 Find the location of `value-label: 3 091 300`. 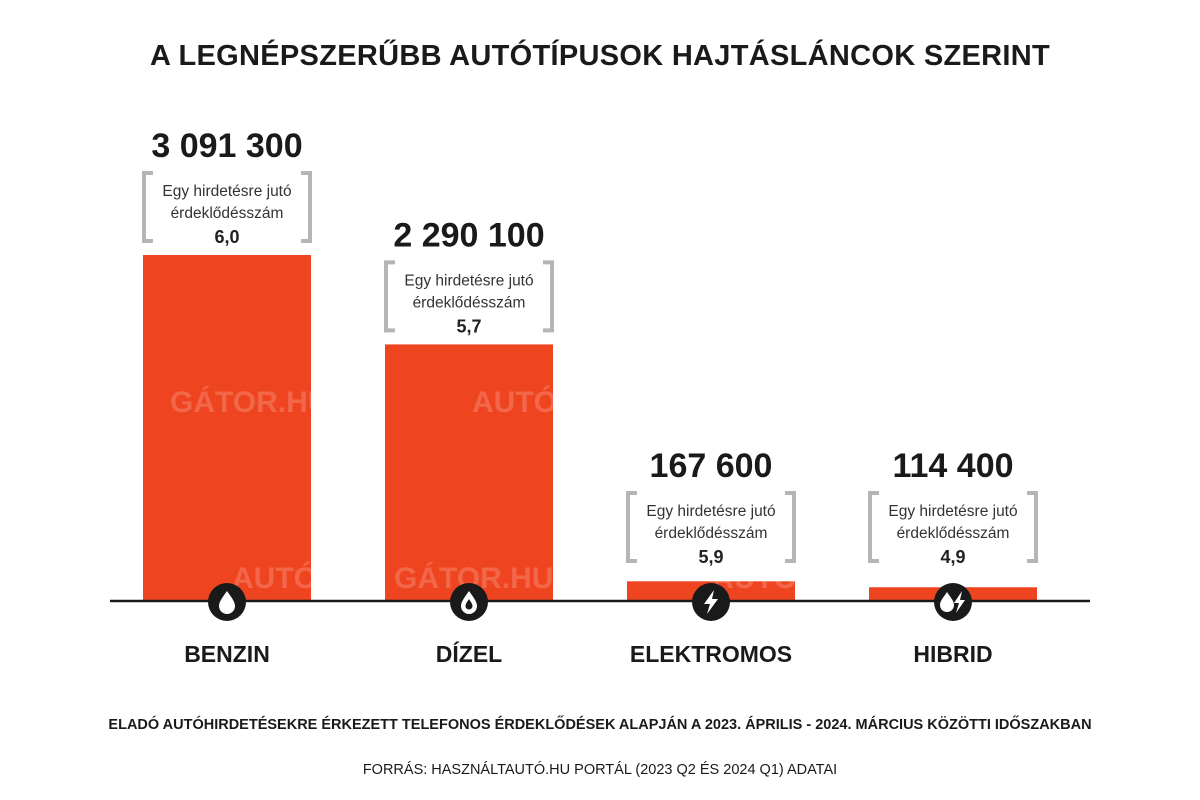

value-label: 3 091 300 is located at coordinates (226, 146).